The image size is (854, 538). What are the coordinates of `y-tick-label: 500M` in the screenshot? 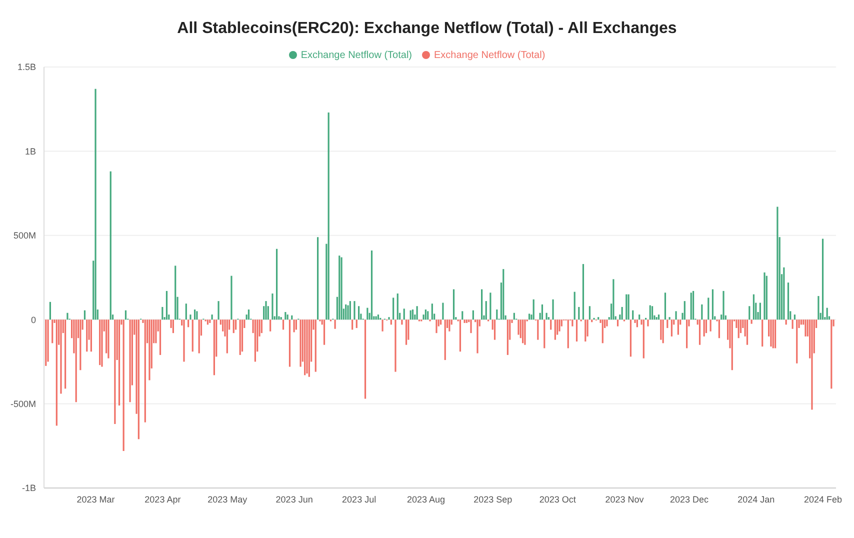 It's located at (24, 235).